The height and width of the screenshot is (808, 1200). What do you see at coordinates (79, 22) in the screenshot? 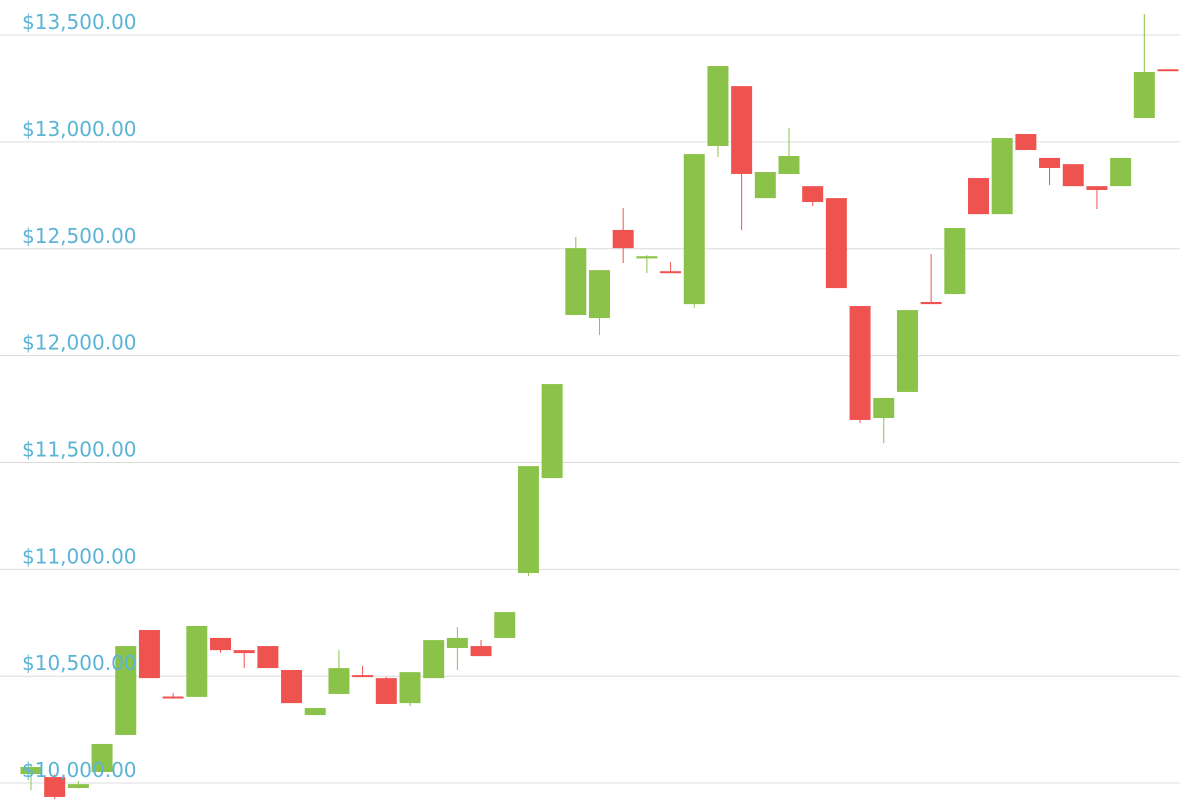
I see `y-tick-label: $13,500.00` at bounding box center [79, 22].